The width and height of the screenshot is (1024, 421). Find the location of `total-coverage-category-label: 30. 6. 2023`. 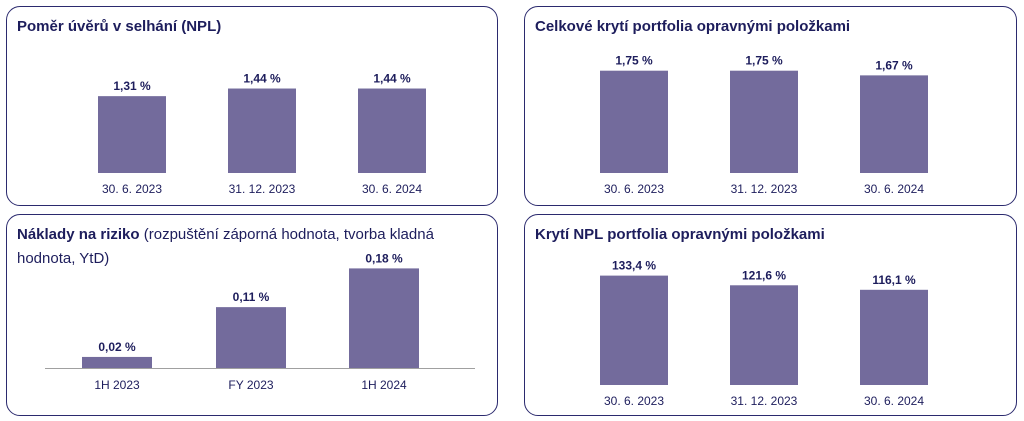

total-coverage-category-label: 30. 6. 2023 is located at coordinates (634, 189).